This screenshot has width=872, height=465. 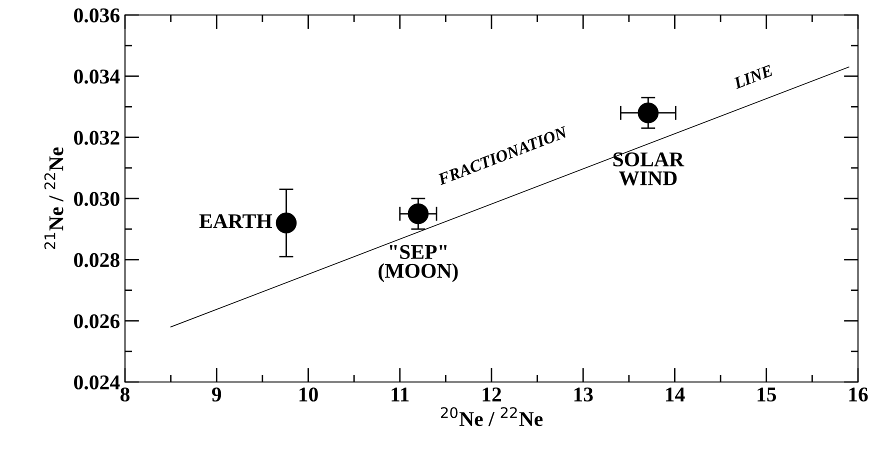 I want to click on y-tick-label: 0.034, so click(x=97, y=77).